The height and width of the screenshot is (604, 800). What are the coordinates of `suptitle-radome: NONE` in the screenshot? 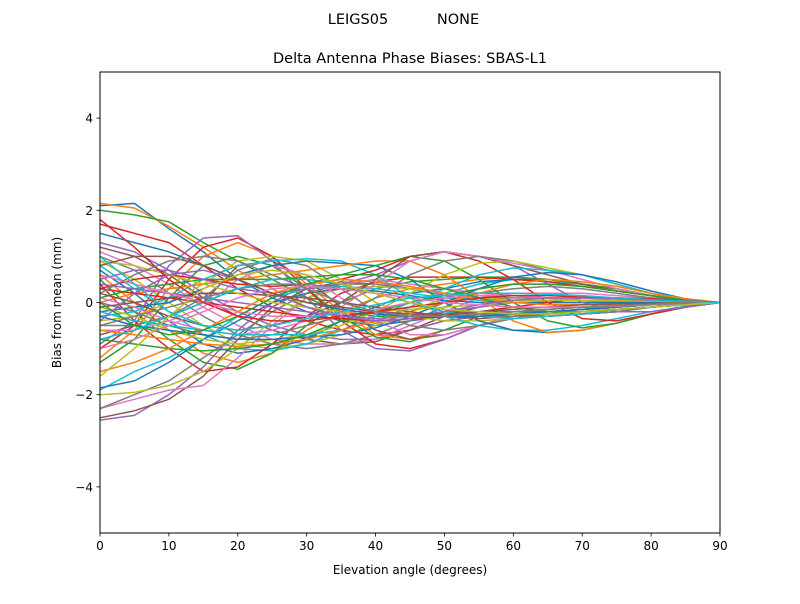 It's located at (458, 20).